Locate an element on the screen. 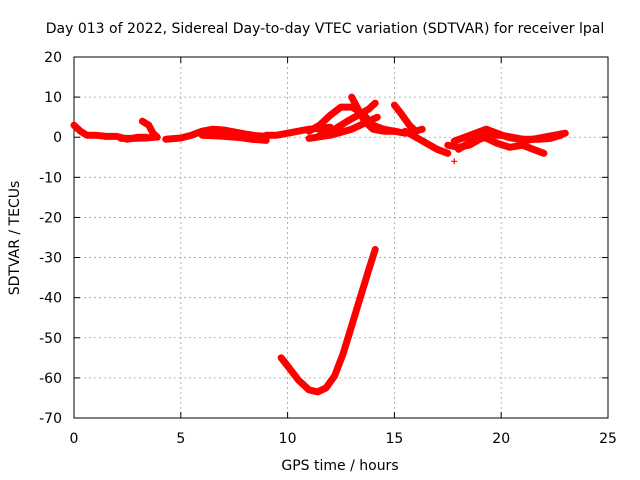  series-track-e is located at coordinates (234, 137).